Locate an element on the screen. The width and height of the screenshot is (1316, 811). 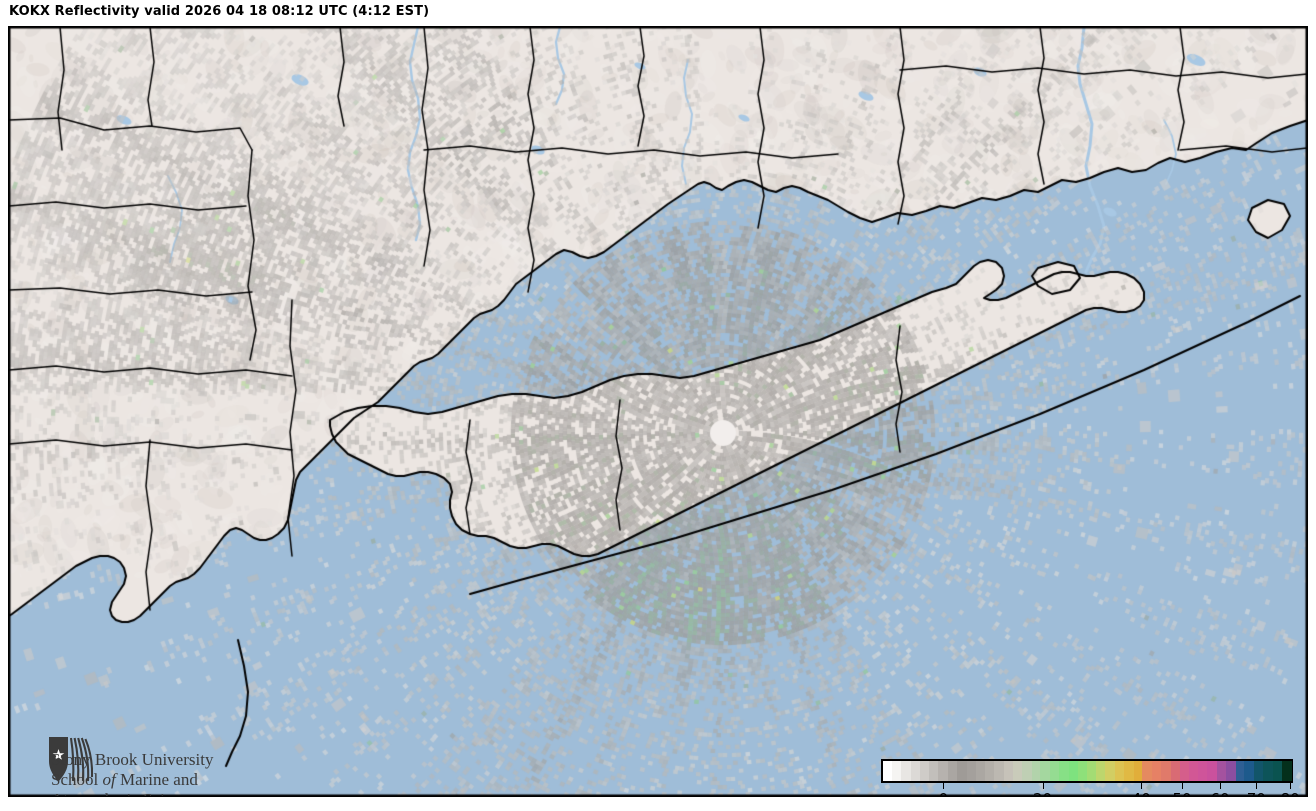
colorbar-gradient is located at coordinates (1087, 771).